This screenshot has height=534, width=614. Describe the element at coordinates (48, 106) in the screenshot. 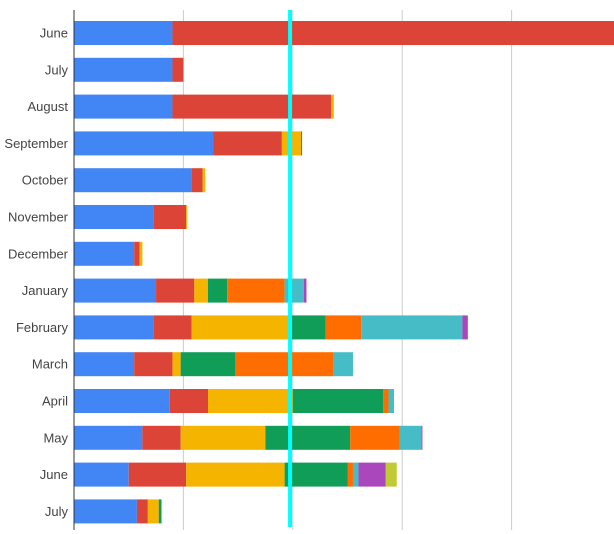

I see `category-label: August` at that location.